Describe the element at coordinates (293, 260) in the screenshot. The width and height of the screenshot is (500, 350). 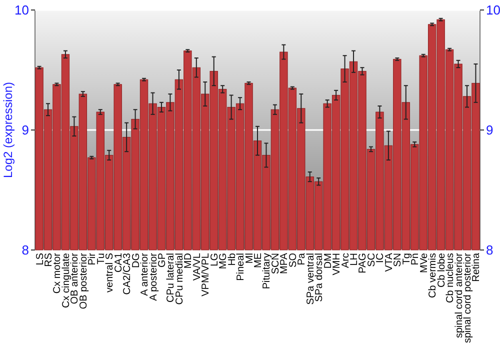
I see `x-tick-label: SO` at that location.